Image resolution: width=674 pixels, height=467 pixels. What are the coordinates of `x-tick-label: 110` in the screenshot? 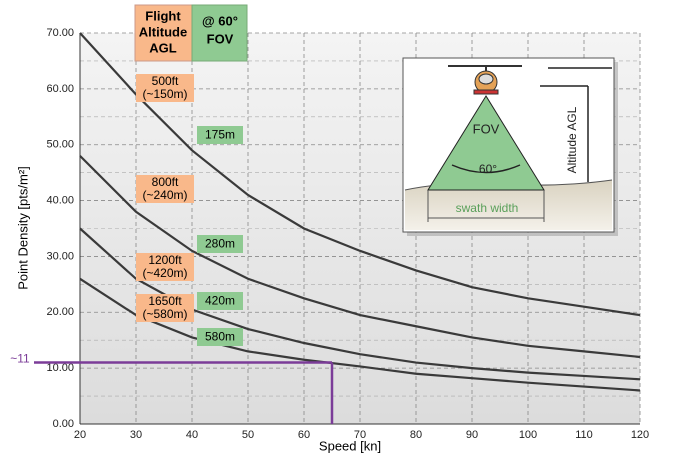 It's located at (584, 435).